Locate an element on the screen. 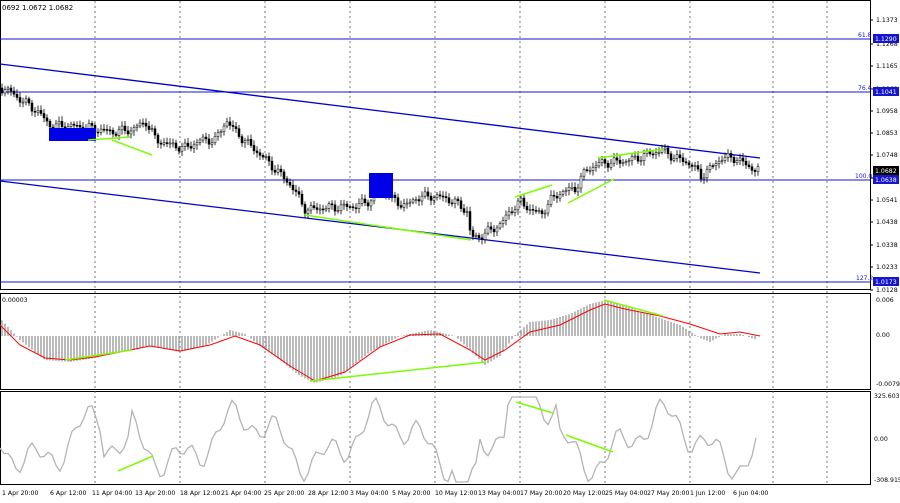 The height and width of the screenshot is (503, 900). price-label: 1.0958 is located at coordinates (887, 111).